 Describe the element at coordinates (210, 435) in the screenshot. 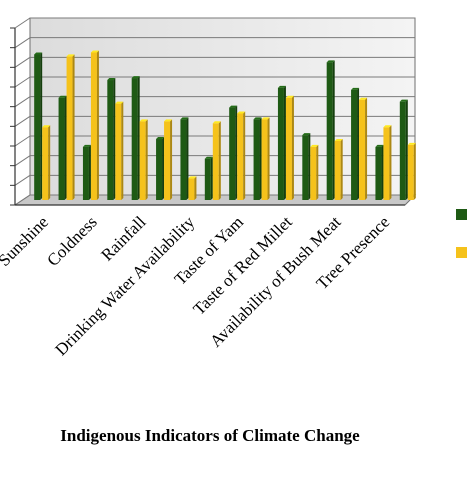

I see `x-axis-title: Indigenous Indicators of Climate Change` at that location.